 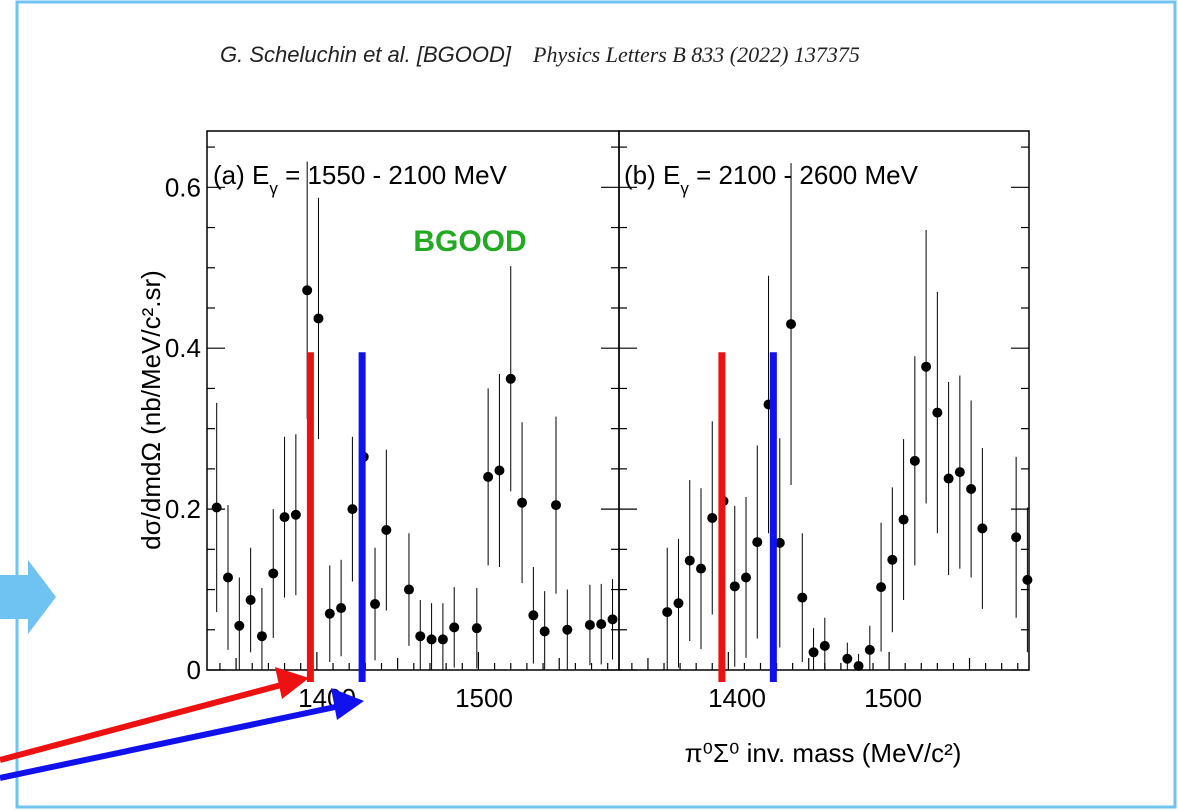 What do you see at coordinates (151, 410) in the screenshot?
I see `y-axis-label: dσ/dmdΩ (nb/MeV/c².sr)` at bounding box center [151, 410].